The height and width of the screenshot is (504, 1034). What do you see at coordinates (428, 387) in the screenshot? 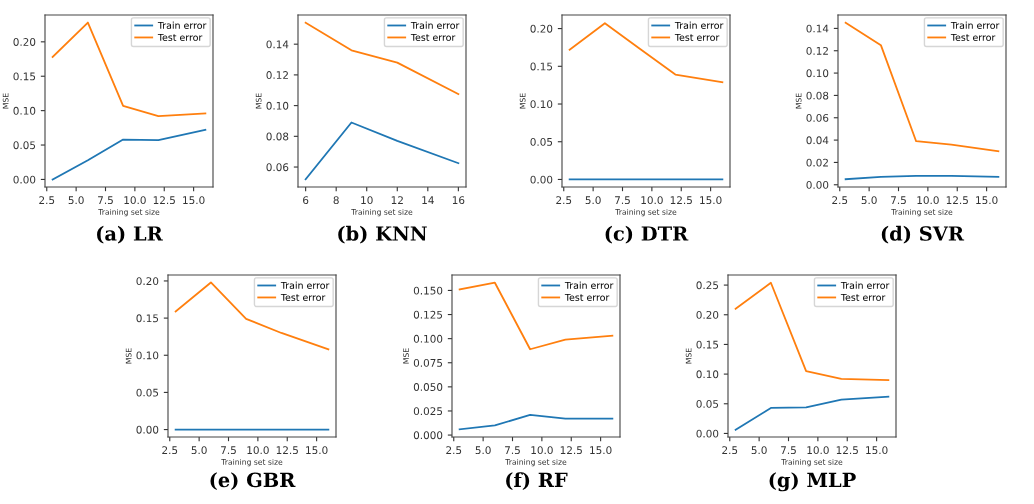
I see `y-tick-label: 0.050` at bounding box center [428, 387].